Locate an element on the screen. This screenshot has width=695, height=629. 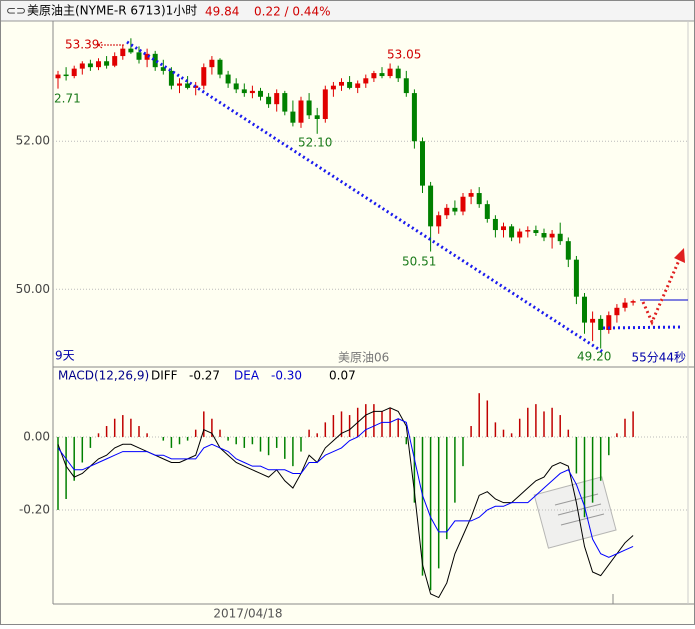
forecast-arrow is located at coordinates (661, 291).